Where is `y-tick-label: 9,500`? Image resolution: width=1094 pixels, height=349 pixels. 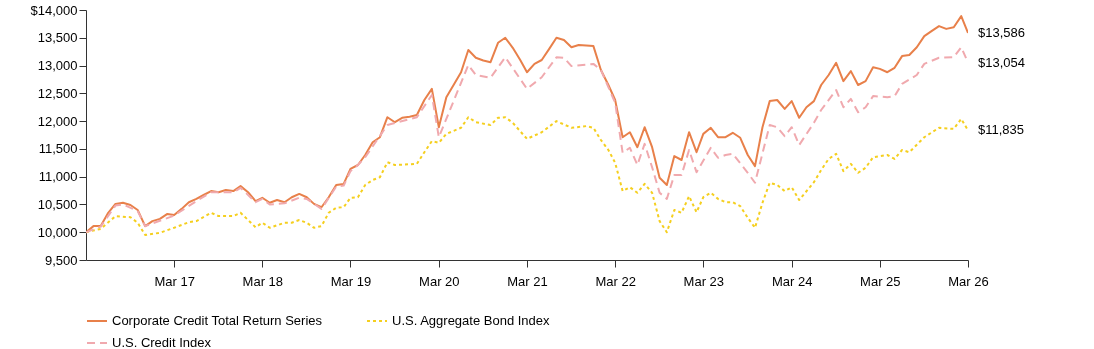 y-tick-label: 9,500 is located at coordinates (61, 260).